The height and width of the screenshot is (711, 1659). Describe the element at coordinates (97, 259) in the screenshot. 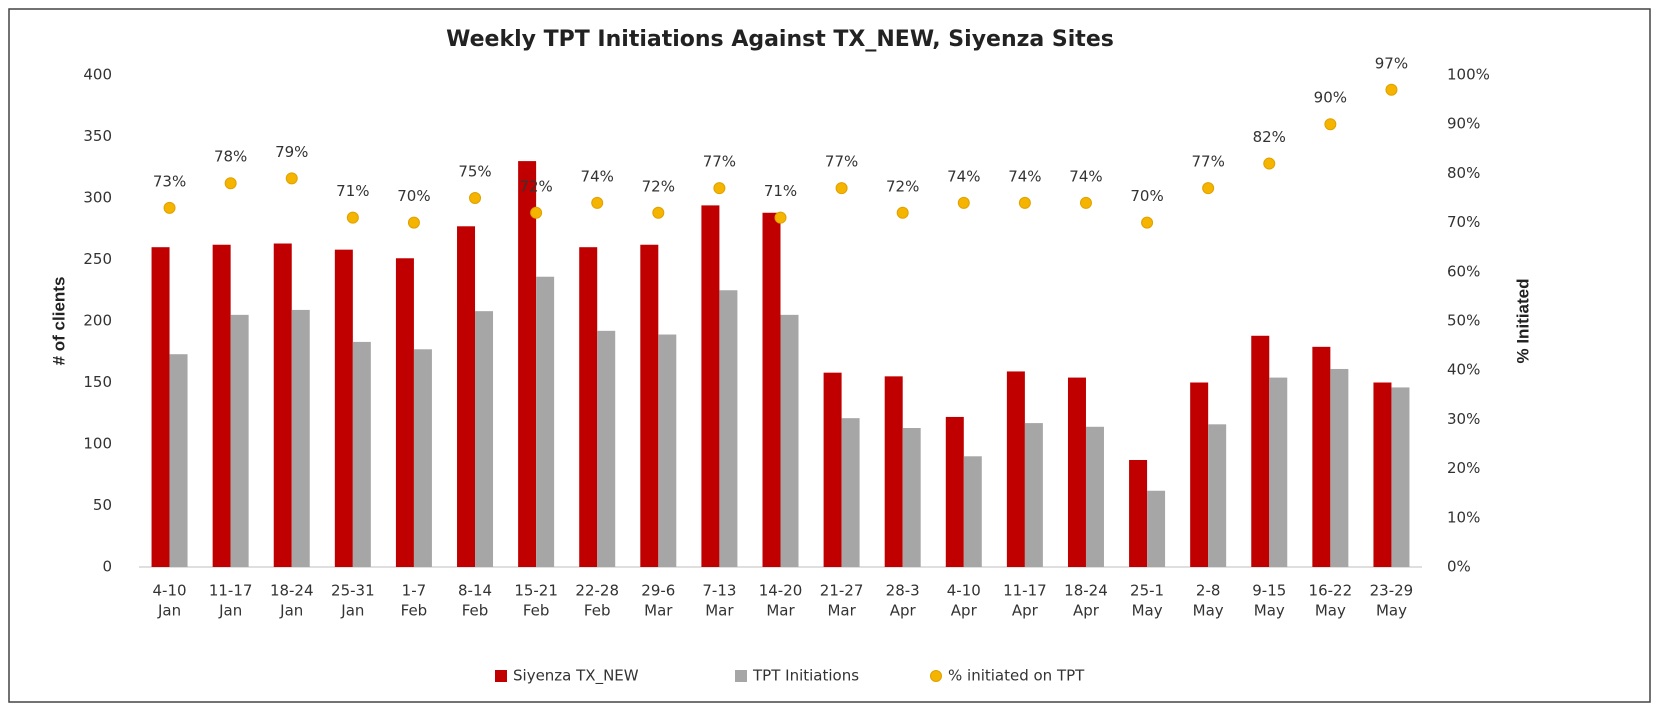

I see `y-tick-label: 250` at that location.